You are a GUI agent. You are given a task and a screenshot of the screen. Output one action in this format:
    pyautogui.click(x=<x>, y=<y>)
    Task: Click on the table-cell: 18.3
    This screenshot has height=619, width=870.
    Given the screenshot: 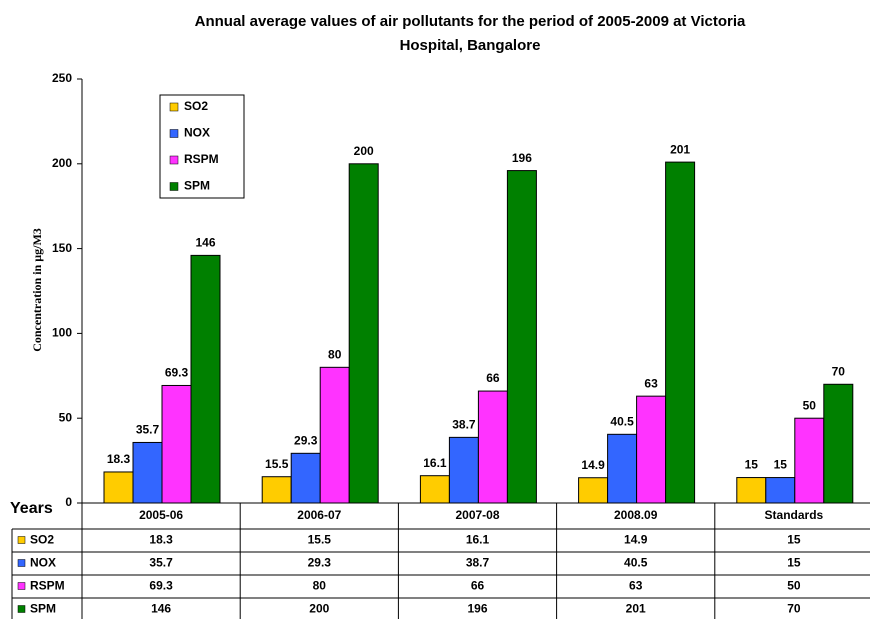 What is the action you would take?
    pyautogui.click(x=161, y=540)
    